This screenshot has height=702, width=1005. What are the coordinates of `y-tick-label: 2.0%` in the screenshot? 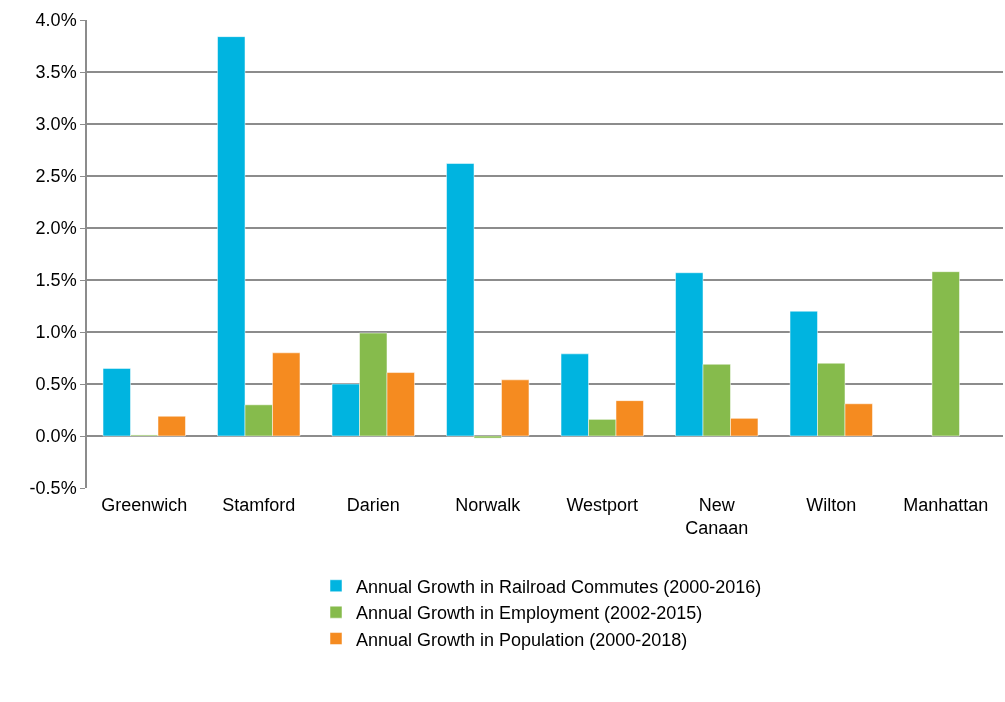 It's located at (56, 228).